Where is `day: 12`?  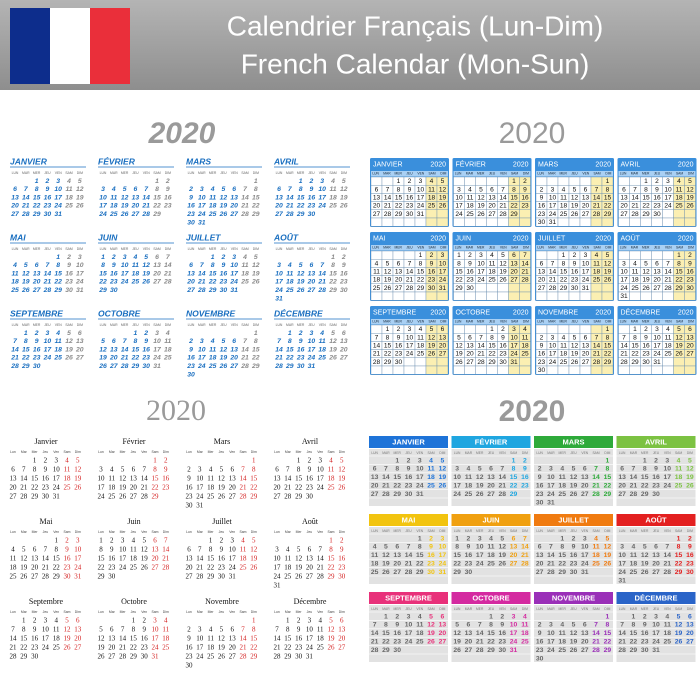
day: 12 is located at coordinates (69, 341).